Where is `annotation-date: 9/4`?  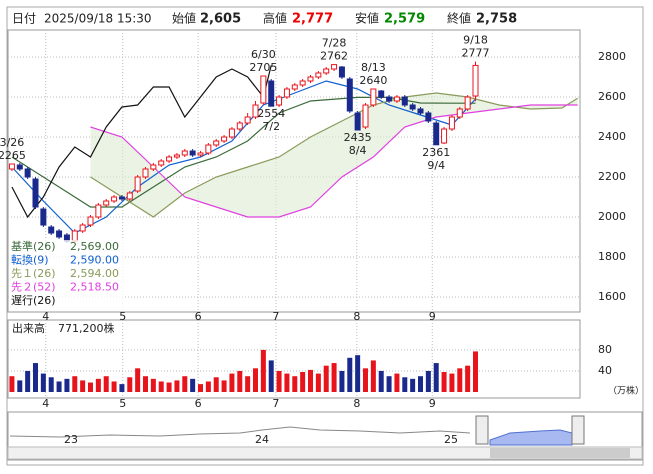 annotation-date: 9/4 is located at coordinates (436, 165).